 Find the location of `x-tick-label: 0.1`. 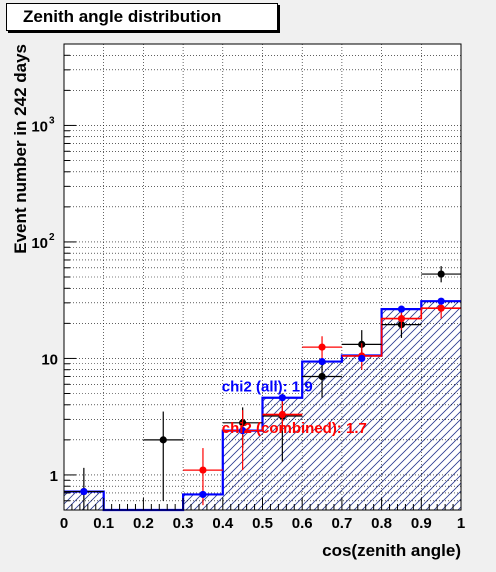

x-tick-label: 0.1 is located at coordinates (103, 523).